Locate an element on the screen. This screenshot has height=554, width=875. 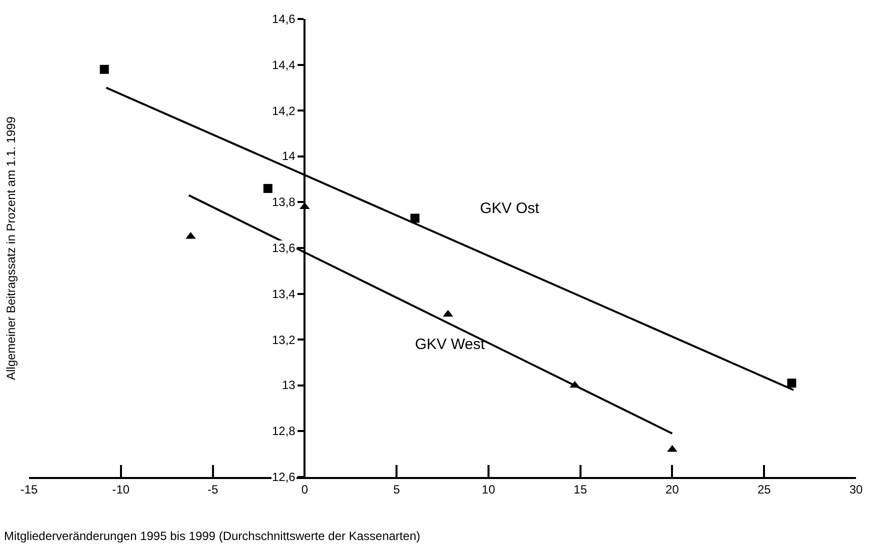
y-tick-label: 12,8 is located at coordinates (284, 431).